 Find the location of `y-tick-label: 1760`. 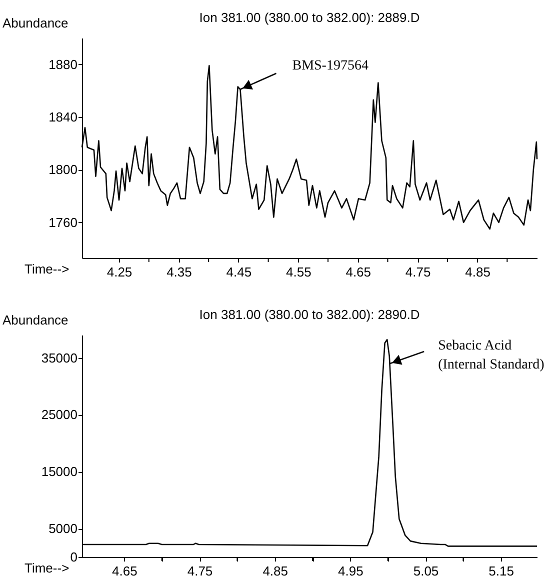

y-tick-label: 1760 is located at coordinates (63, 222).